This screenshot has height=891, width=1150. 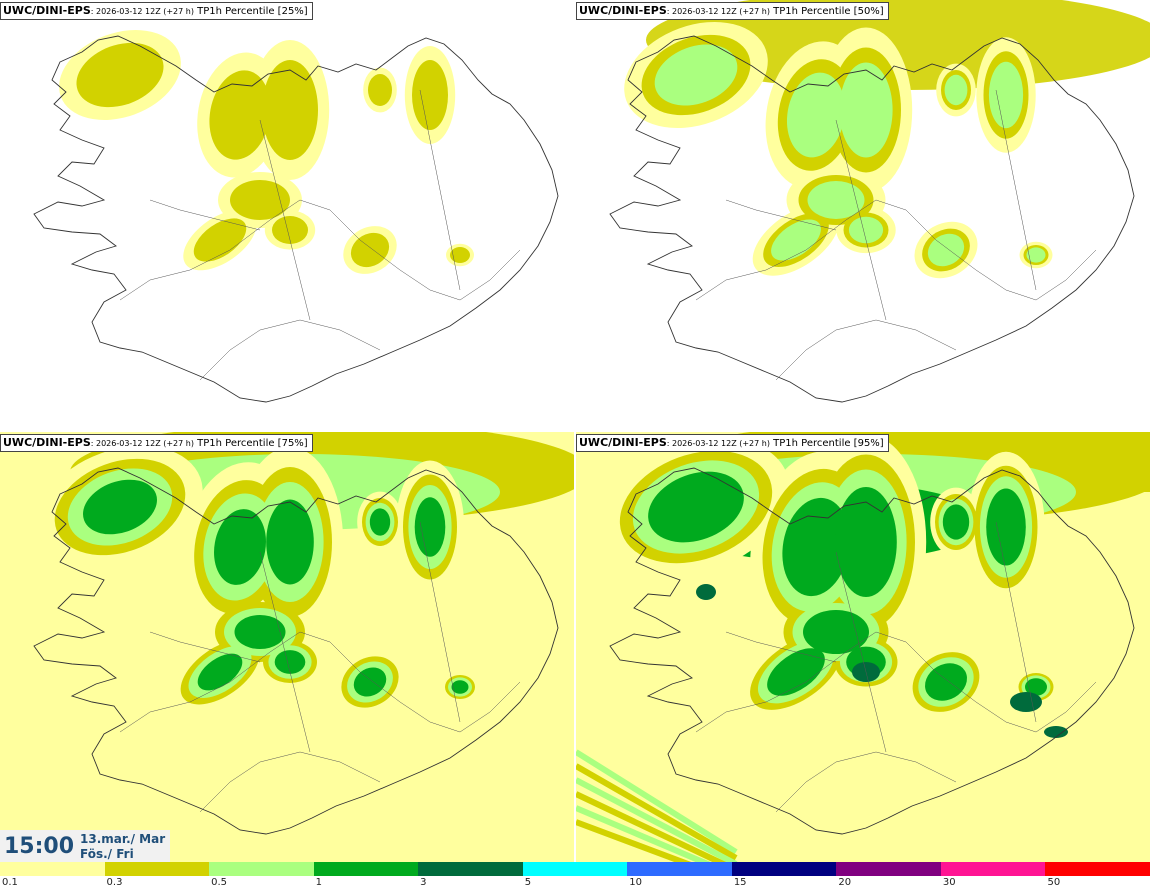 What do you see at coordinates (528, 882) in the screenshot?
I see `colorbar-label: 5` at bounding box center [528, 882].